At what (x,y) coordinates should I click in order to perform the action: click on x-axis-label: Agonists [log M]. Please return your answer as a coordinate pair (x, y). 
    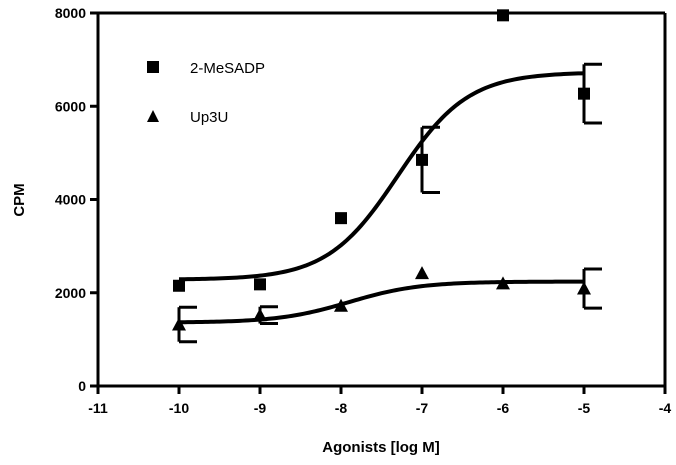
    Looking at the image, I should click on (380, 447).